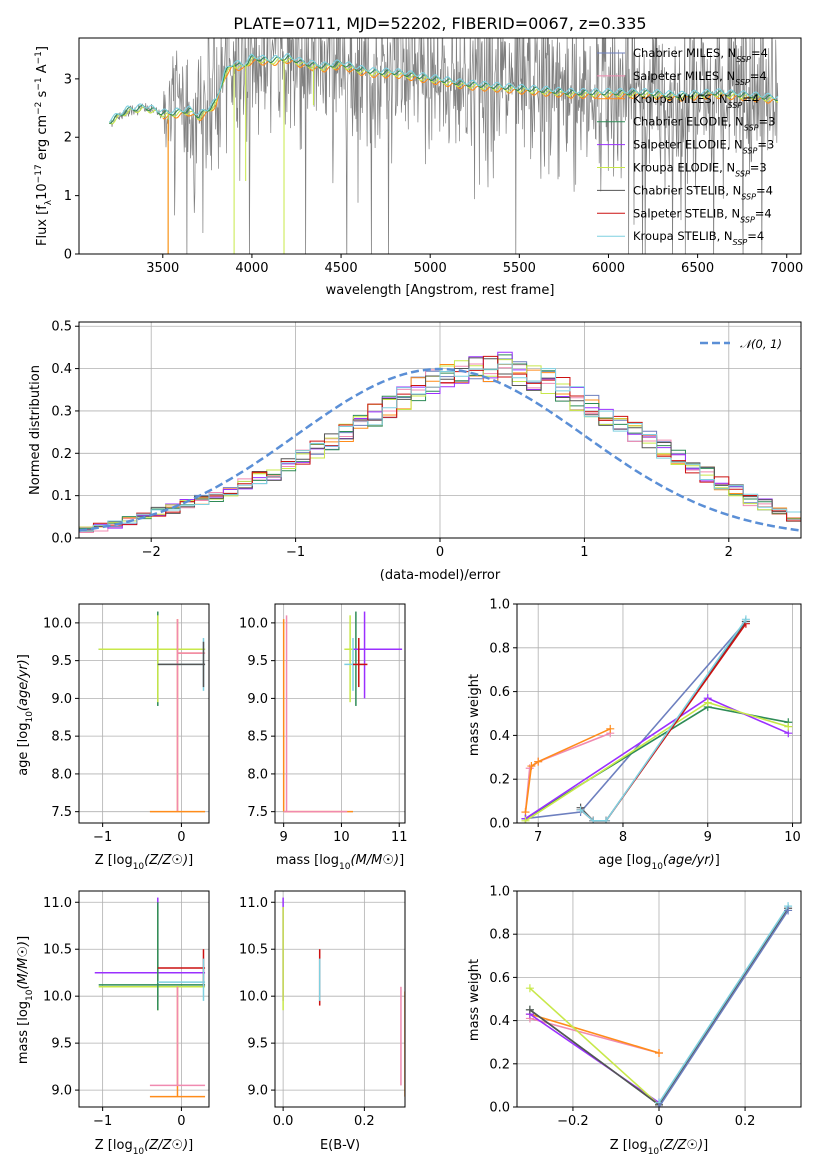 The image size is (819, 1175). I want to click on series-line-chabrier_miles, so click(636, 720).